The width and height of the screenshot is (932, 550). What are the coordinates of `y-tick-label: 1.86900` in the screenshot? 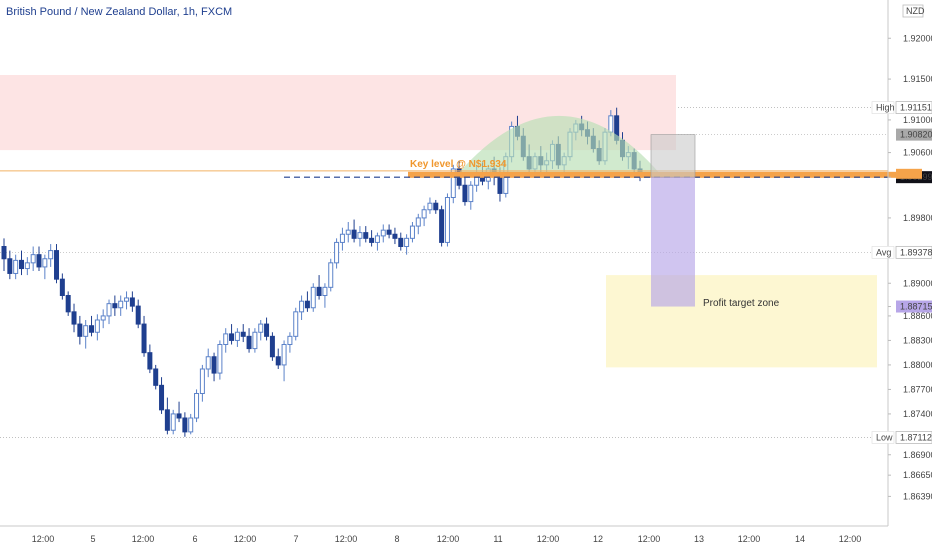 It's located at (917, 455).